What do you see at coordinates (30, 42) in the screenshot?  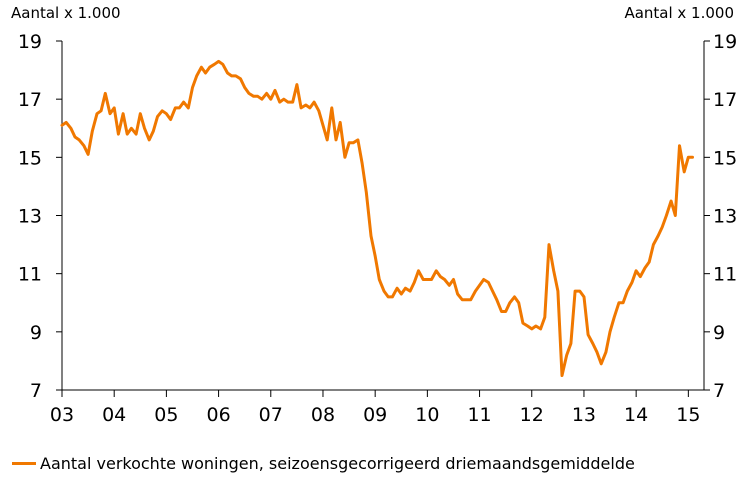 I see `y-tick-label-left: 19` at bounding box center [30, 42].